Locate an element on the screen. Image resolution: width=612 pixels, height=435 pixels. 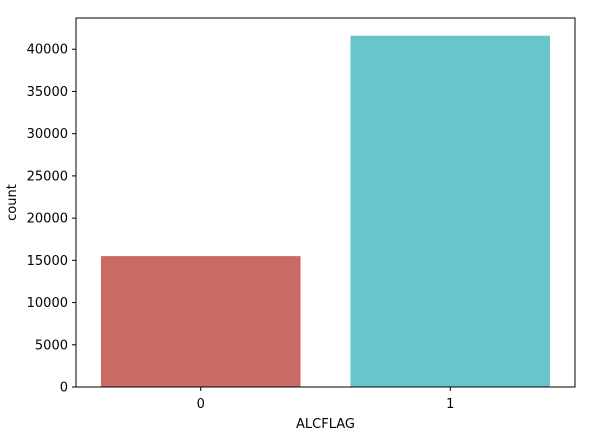
y-tick-label: 40000 is located at coordinates (47, 50).